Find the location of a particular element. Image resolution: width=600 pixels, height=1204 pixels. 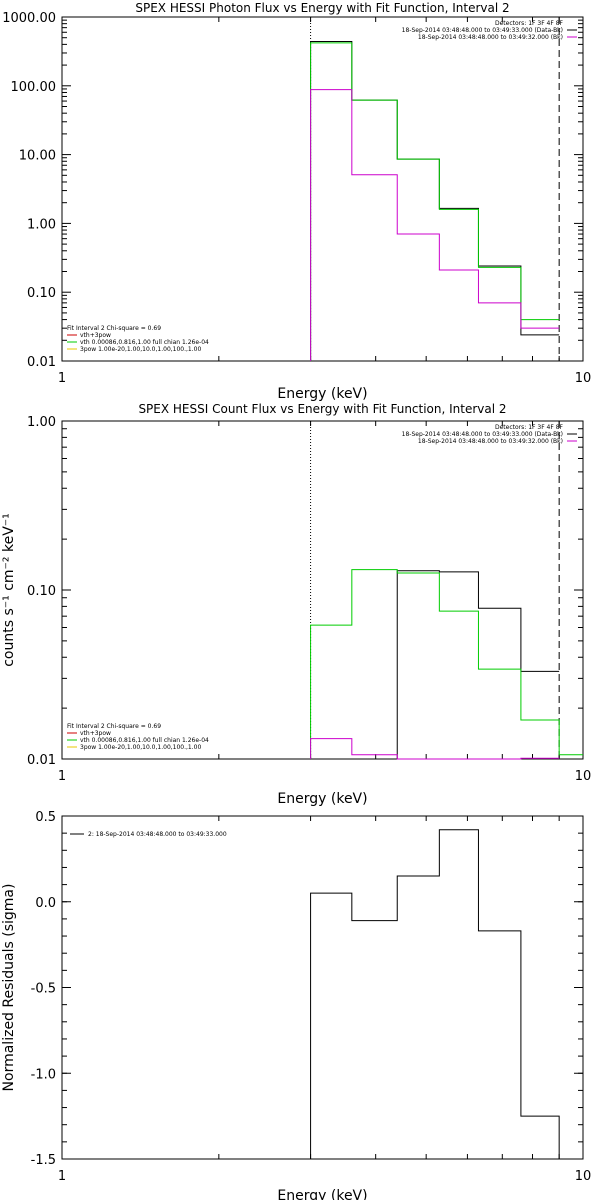

x-axis-label-3: Energy (keV) is located at coordinates (322, 1194).